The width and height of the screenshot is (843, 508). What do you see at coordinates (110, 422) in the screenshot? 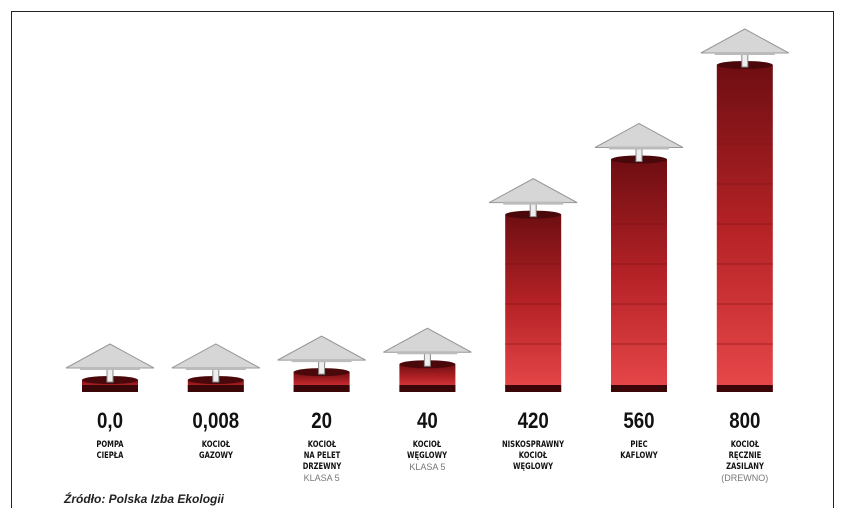
I see `value-label: 0,0` at bounding box center [110, 422].